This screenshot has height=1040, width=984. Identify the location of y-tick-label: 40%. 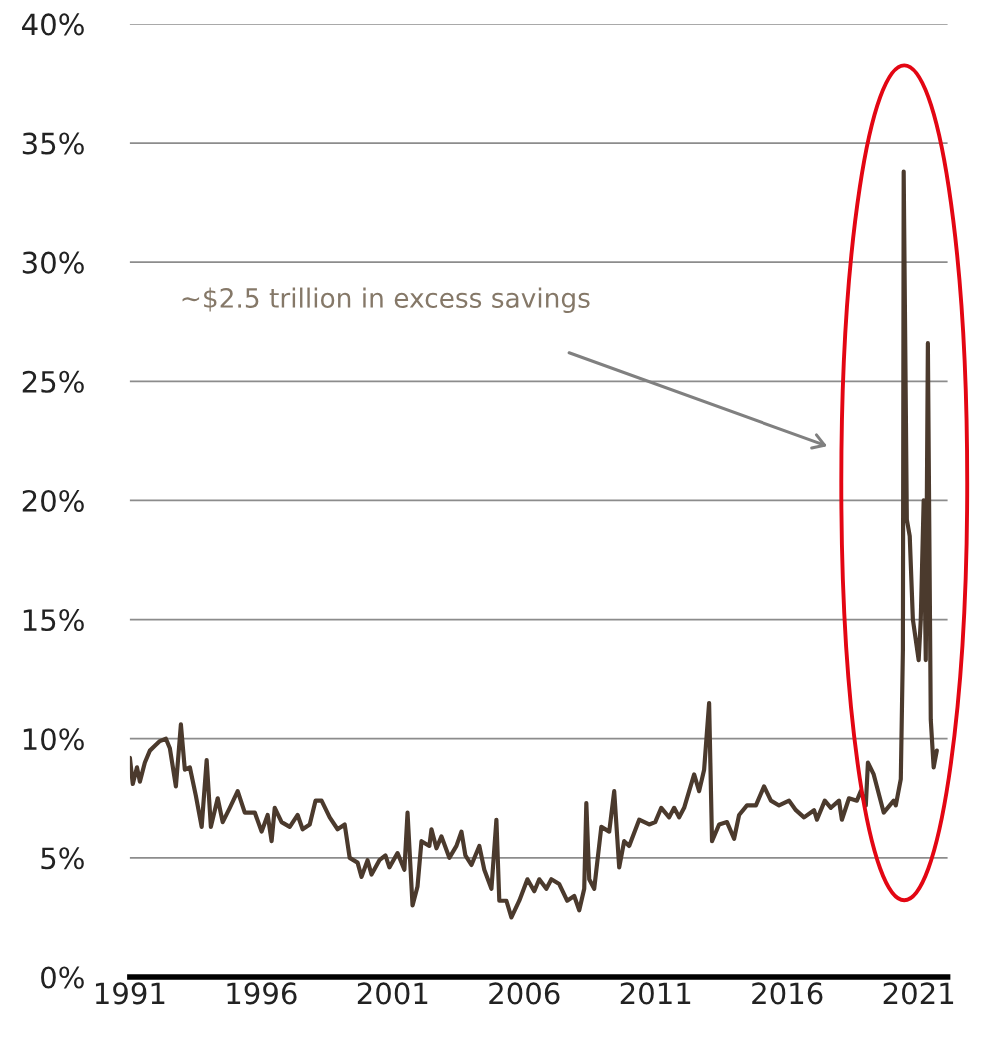
(53, 24).